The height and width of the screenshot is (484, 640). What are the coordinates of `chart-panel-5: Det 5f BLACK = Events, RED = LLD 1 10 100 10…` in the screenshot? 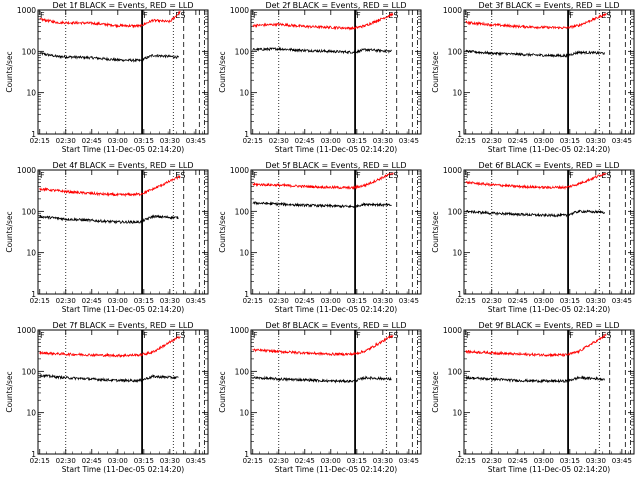 It's located at (320, 237).